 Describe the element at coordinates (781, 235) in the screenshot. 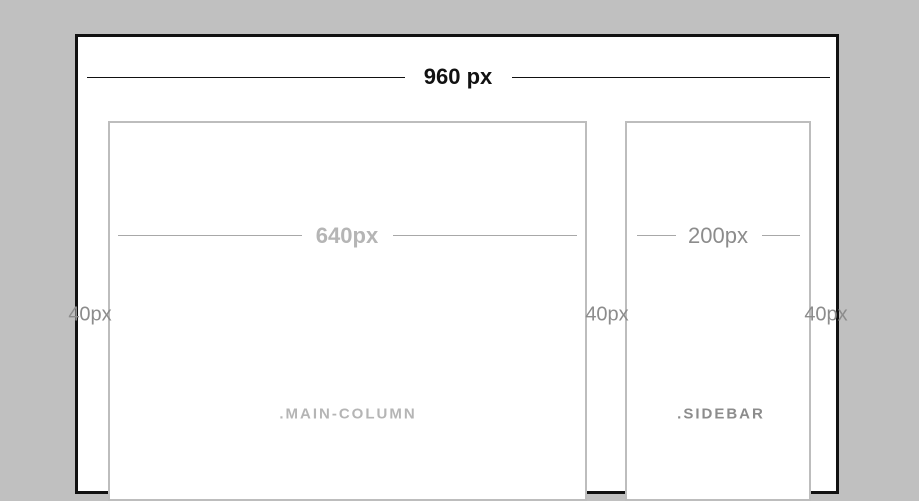

I see `sidebar-measure-line-right` at that location.